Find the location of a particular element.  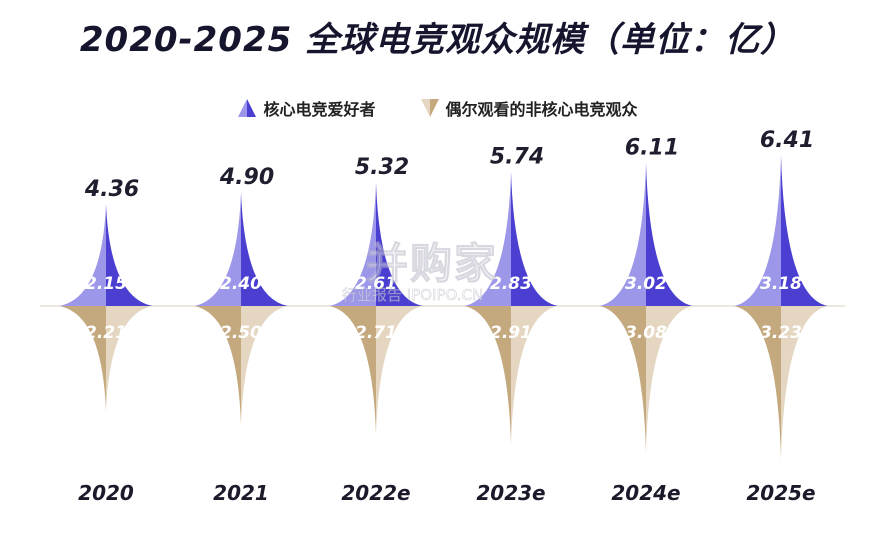

core-spike-left-2025e is located at coordinates (757, 230).